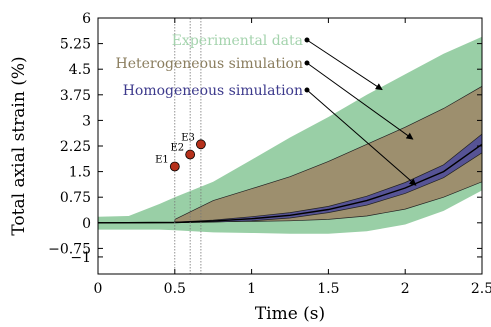  I want to click on event-marker-e2, so click(190, 154).